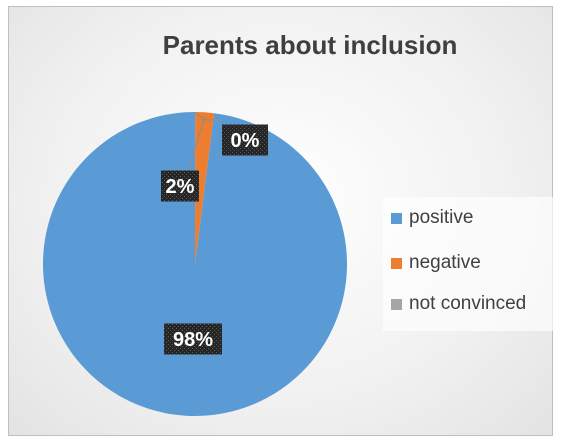 This screenshot has height=443, width=561. I want to click on legend-label-positive: positive, so click(441, 217).